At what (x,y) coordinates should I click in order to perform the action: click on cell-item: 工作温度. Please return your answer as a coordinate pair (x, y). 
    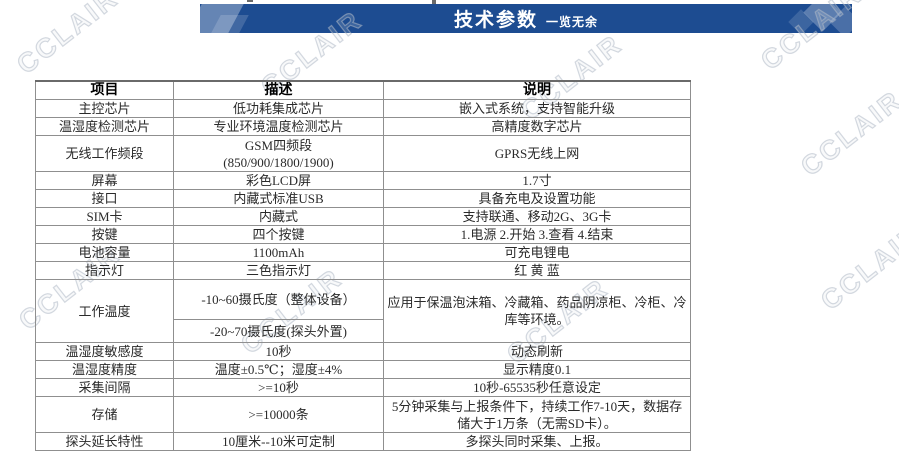
    Looking at the image, I should click on (104, 311).